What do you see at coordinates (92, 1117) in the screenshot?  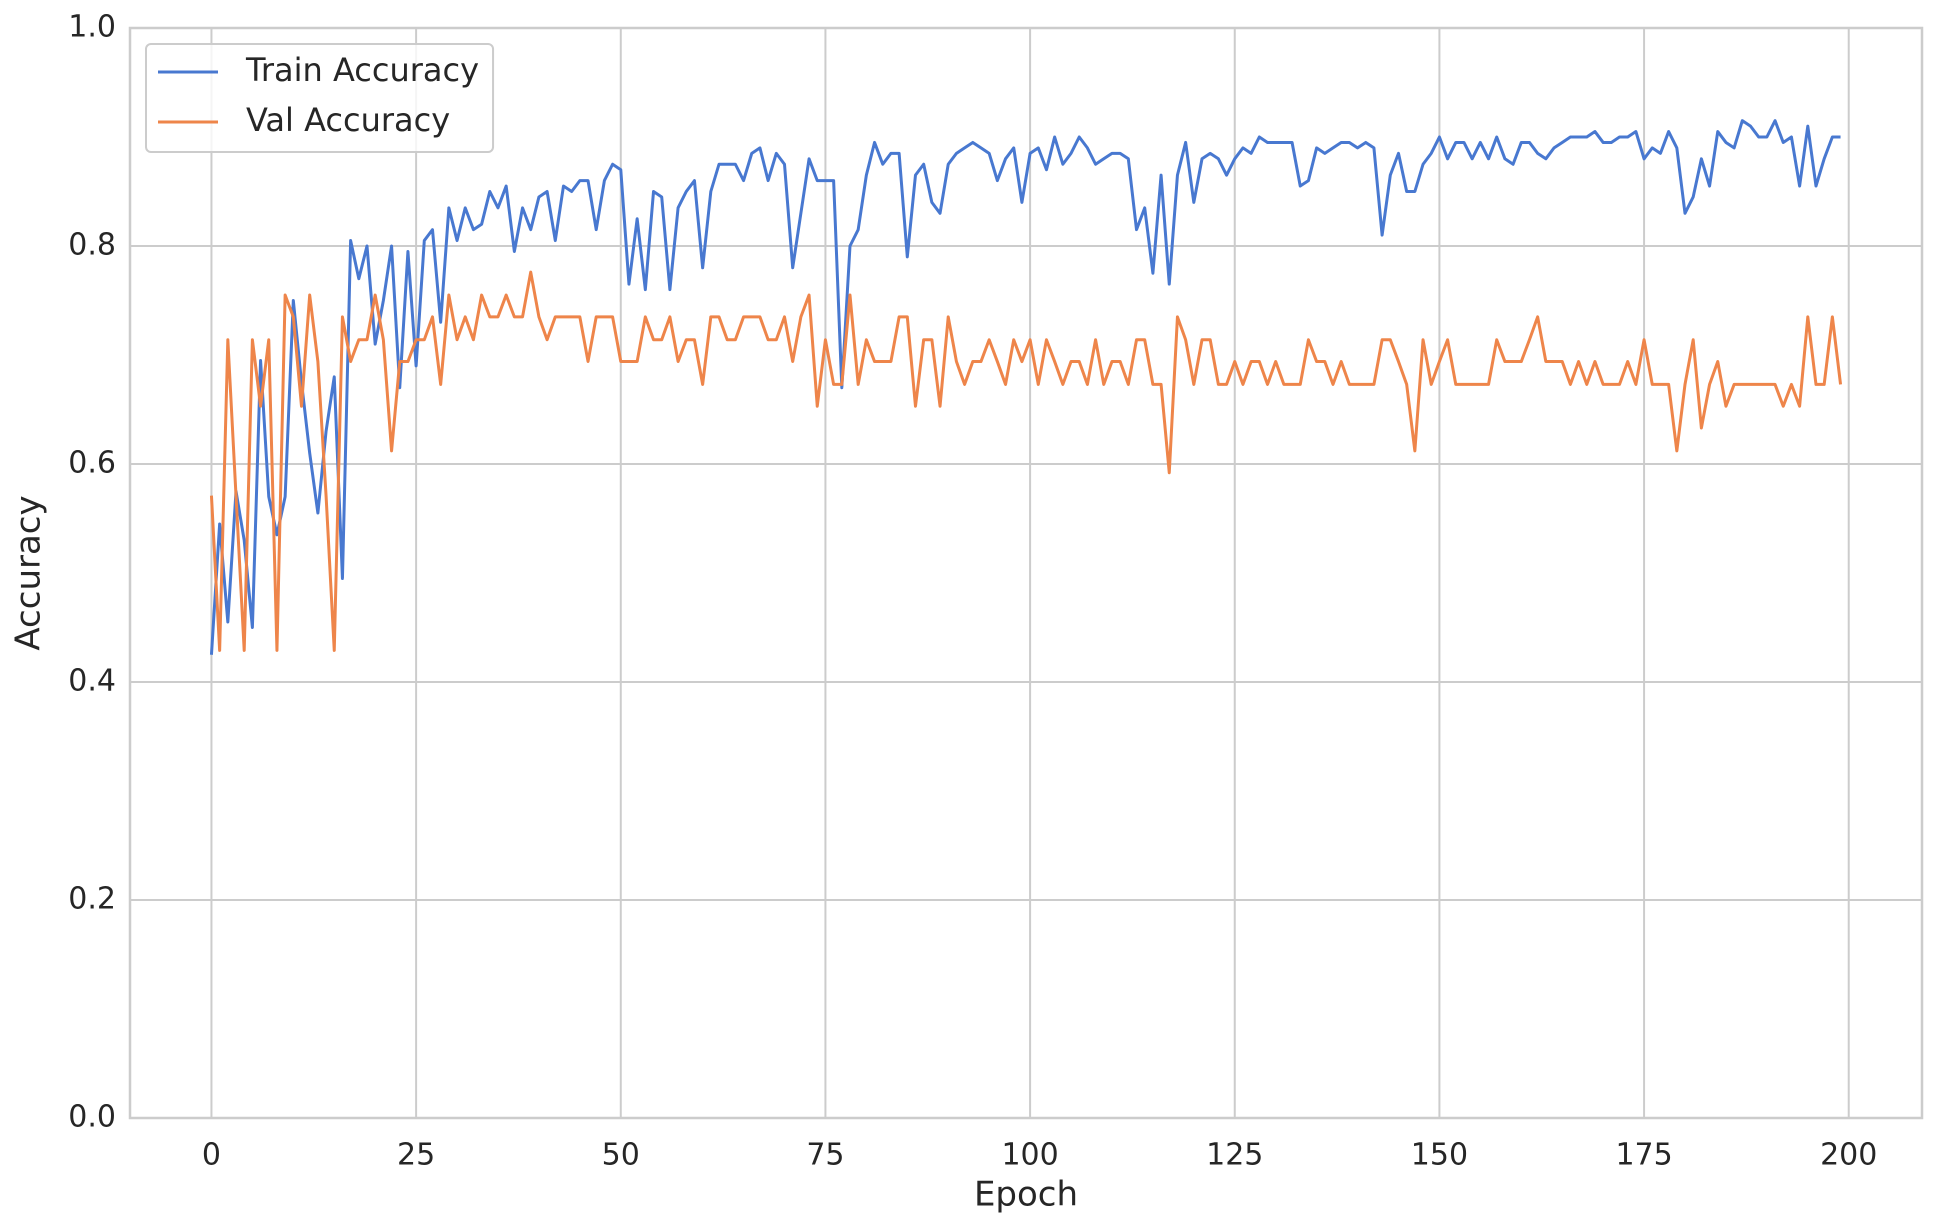 I see `y-tick-label: 0.0` at bounding box center [92, 1117].